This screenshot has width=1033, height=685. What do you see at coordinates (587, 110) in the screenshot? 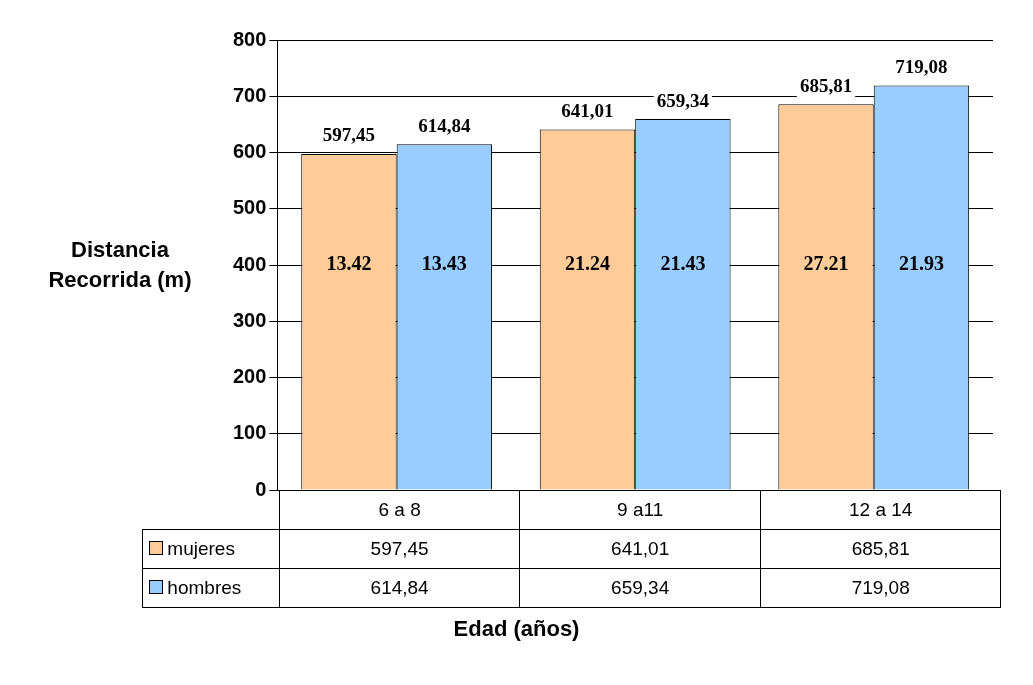
I see `text: 641,01` at bounding box center [587, 110].